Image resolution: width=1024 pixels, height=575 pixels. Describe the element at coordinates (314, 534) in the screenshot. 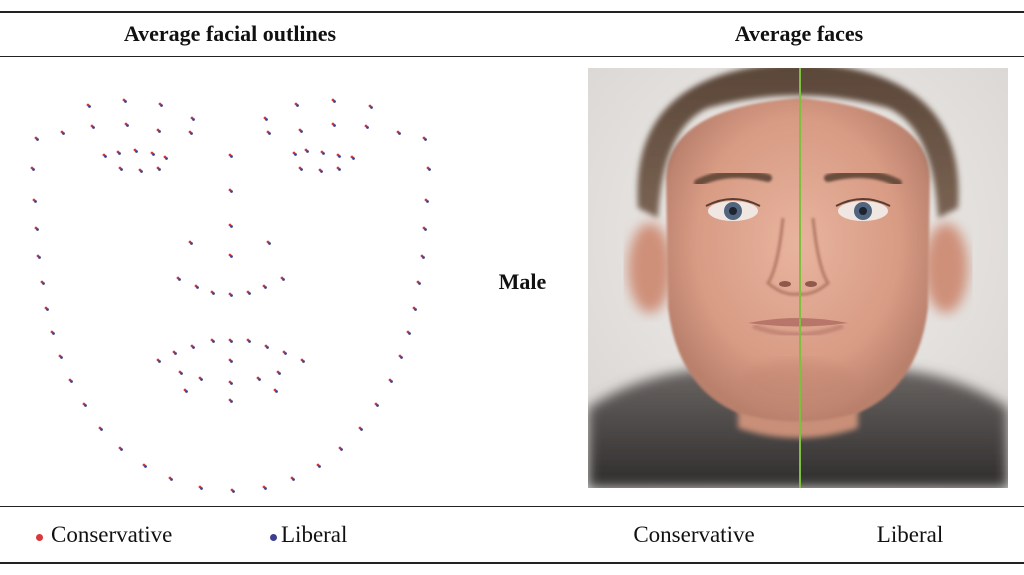

I see `legend-liberal-label: Liberal` at that location.